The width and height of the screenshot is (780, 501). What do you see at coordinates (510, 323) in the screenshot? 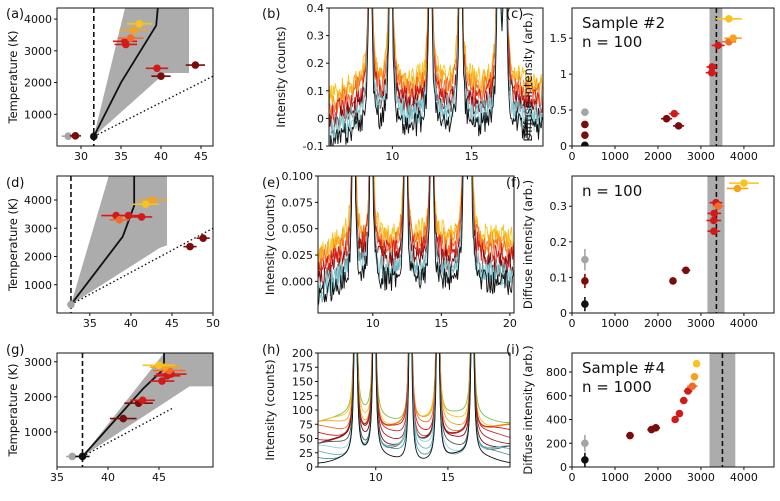
I see `x-tick-label: 20` at bounding box center [510, 323].